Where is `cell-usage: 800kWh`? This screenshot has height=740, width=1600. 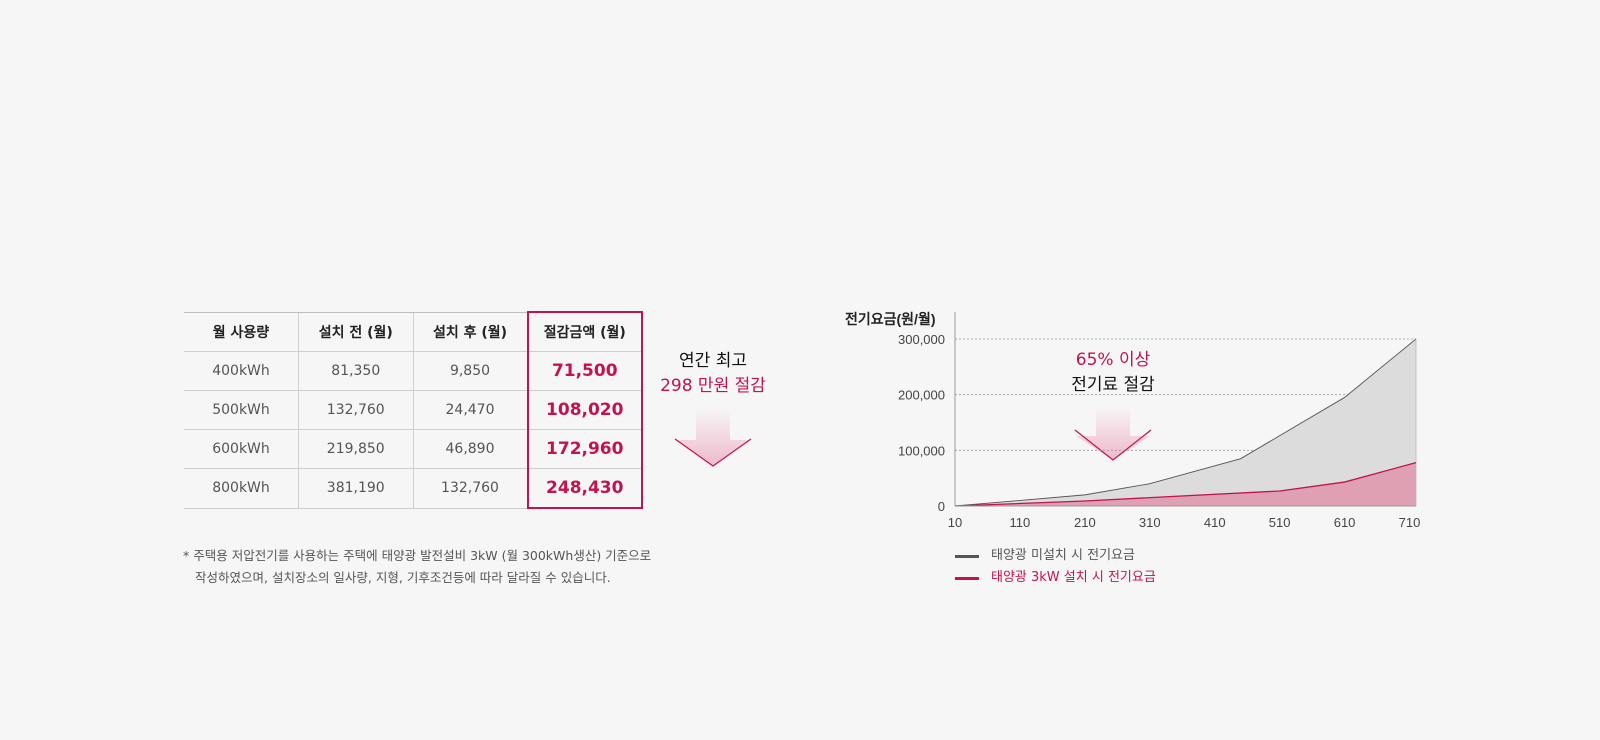 cell-usage: 800kWh is located at coordinates (241, 488).